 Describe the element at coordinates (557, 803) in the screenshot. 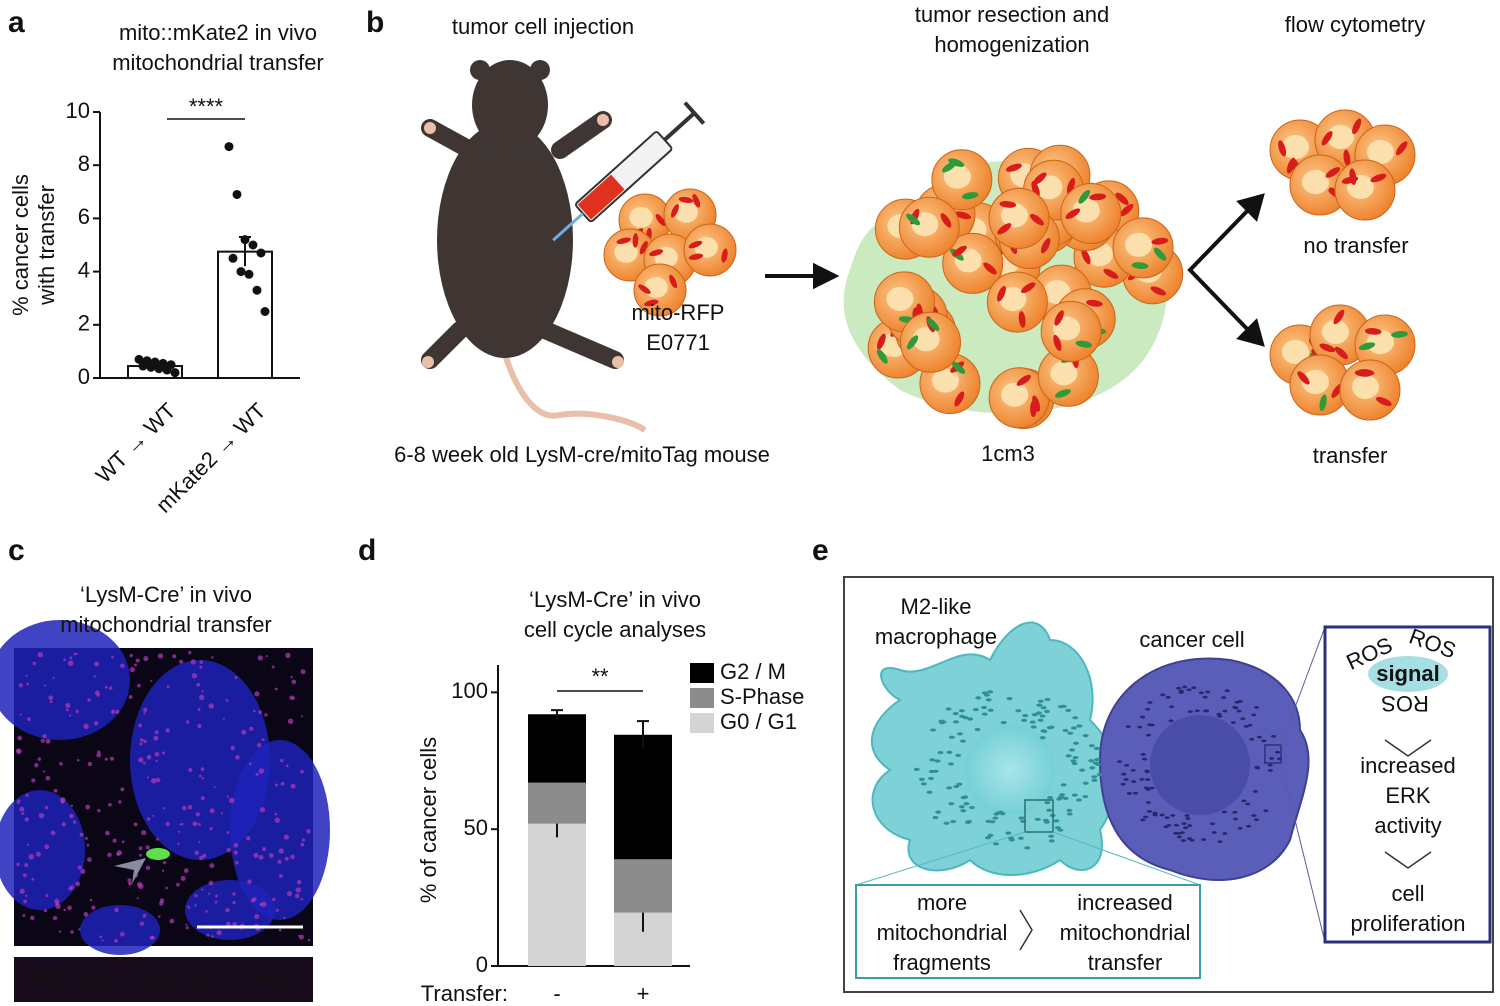

I see `bar-segment` at that location.